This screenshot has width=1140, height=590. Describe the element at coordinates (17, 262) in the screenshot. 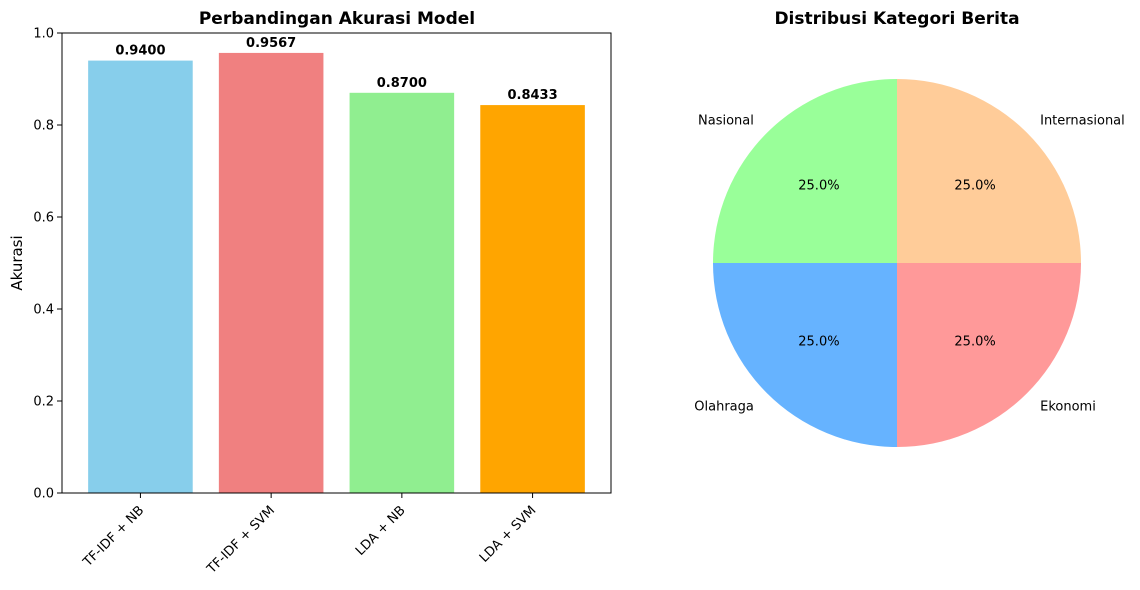

I see `bar-chart-y-axis-label: Akurasi` at that location.